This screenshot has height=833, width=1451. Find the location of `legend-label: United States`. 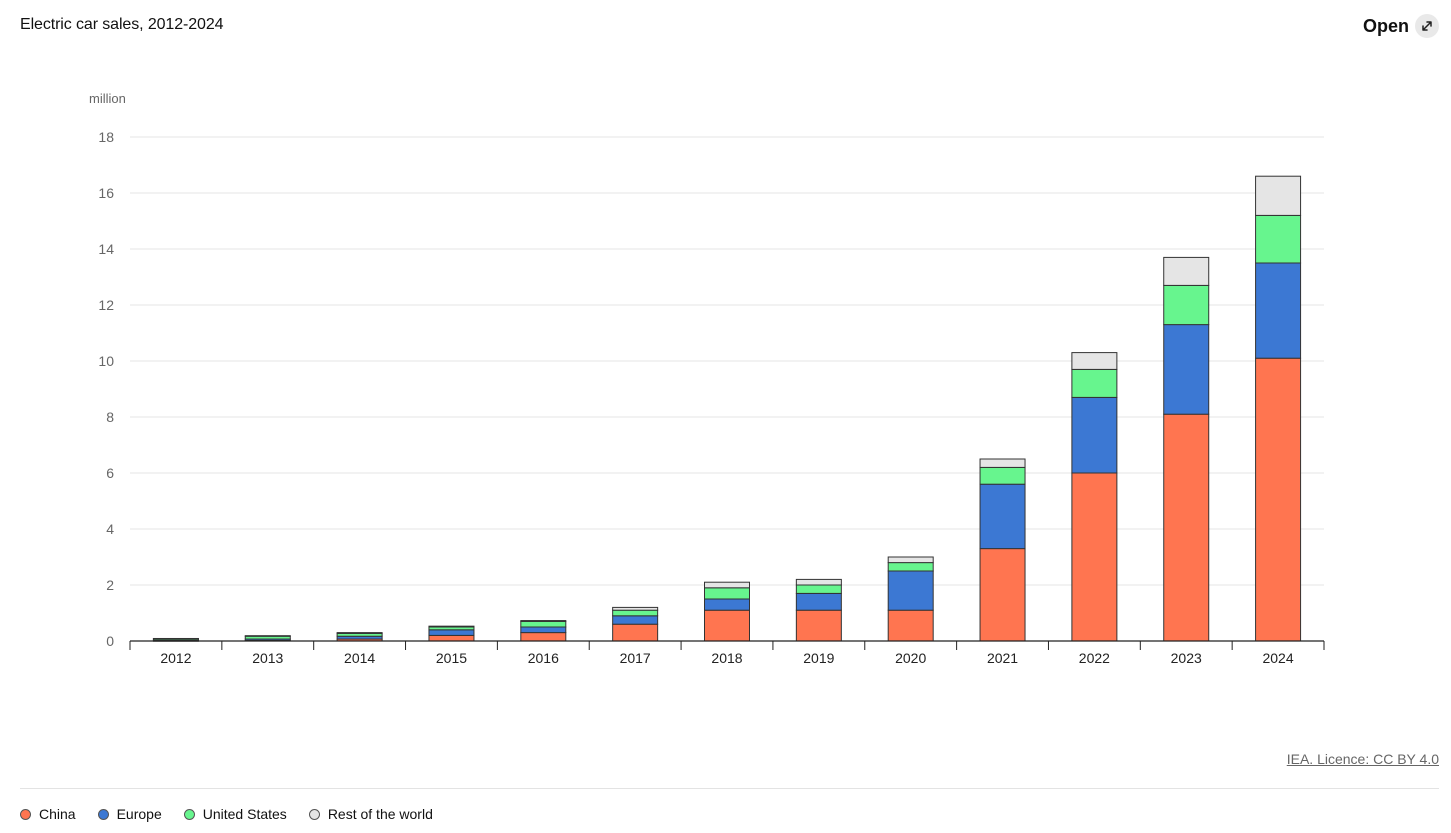

legend-label: United States is located at coordinates (244, 814).